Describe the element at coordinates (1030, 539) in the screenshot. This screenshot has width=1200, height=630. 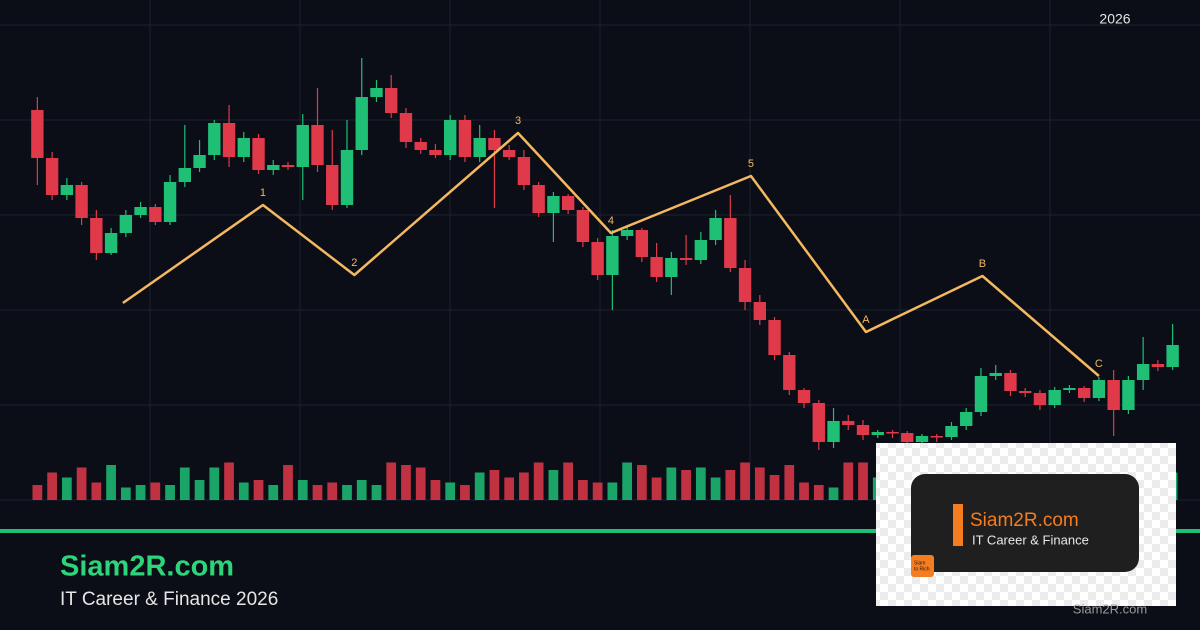
I see `logo-subtitle: IT Career & Finance` at that location.